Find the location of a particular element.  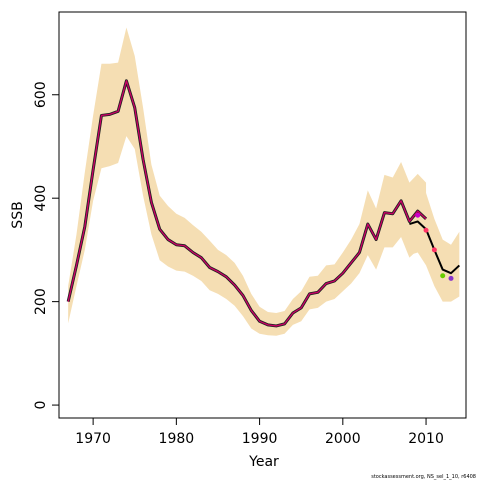

x-axis-title: Year is located at coordinates (263, 462).